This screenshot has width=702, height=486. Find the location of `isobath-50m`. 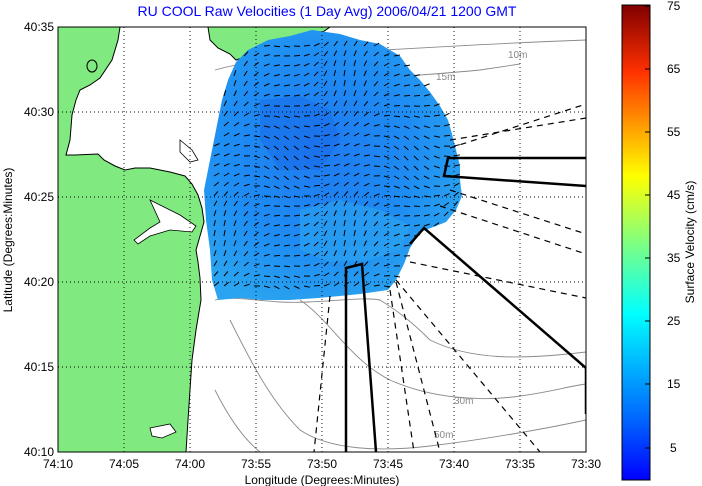

isobath-50m is located at coordinates (407, 384).